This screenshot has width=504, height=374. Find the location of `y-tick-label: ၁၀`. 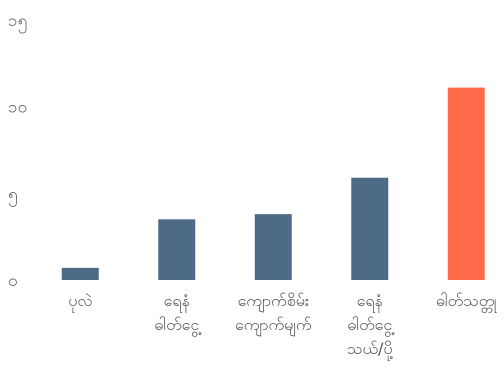

y-tick-label: ၁၀ is located at coordinates (17, 108).